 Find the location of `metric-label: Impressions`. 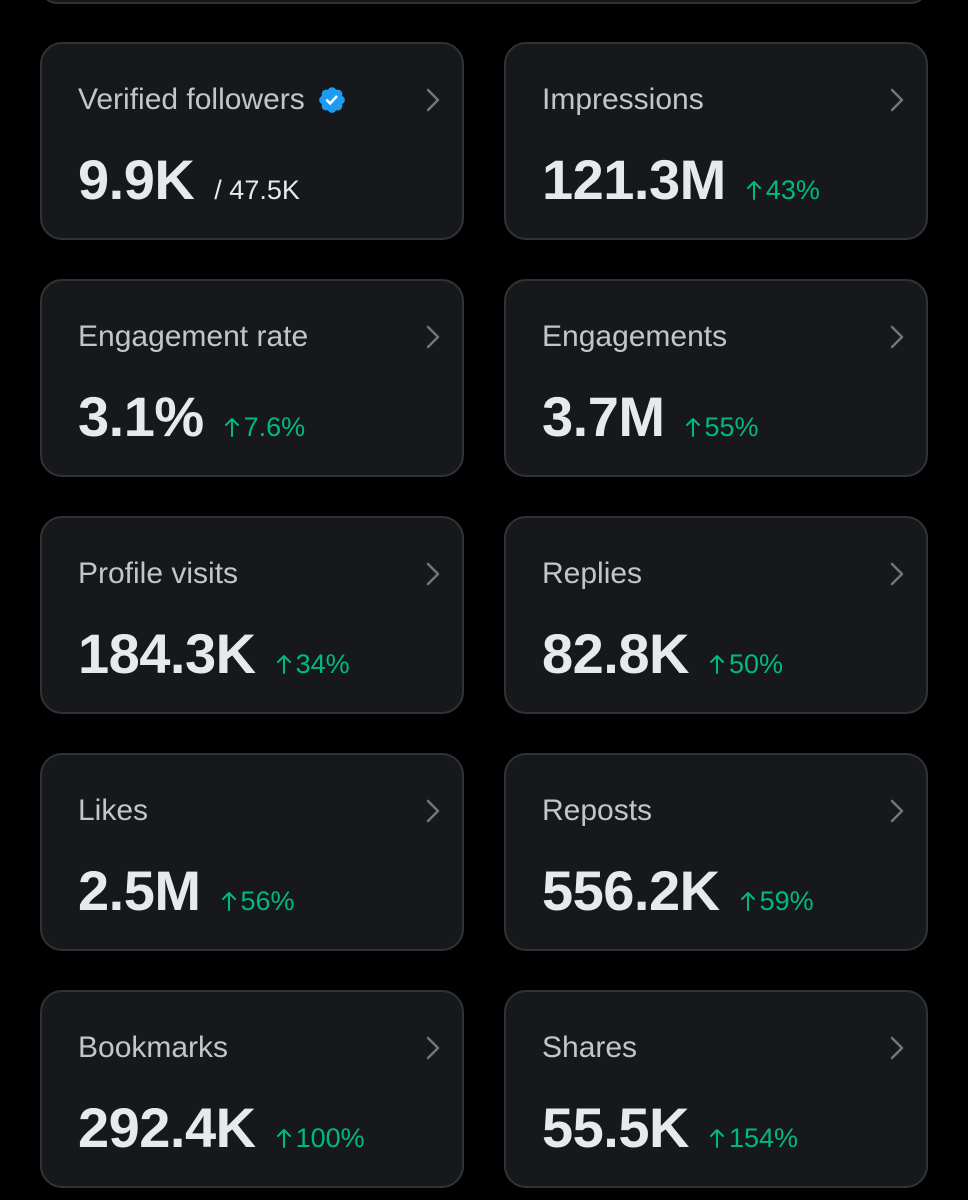

metric-label: Impressions is located at coordinates (623, 99).